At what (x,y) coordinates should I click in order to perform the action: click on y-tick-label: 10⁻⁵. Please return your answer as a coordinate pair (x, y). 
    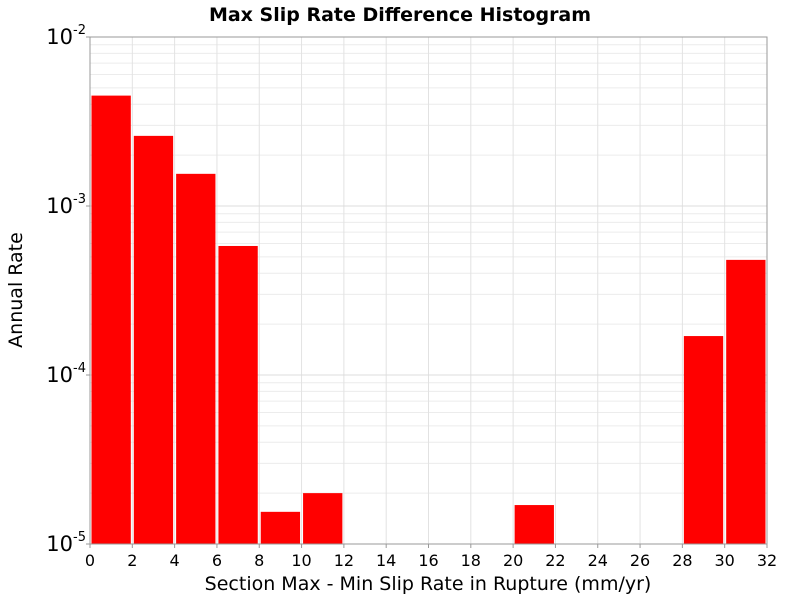
    Looking at the image, I should click on (66, 543).